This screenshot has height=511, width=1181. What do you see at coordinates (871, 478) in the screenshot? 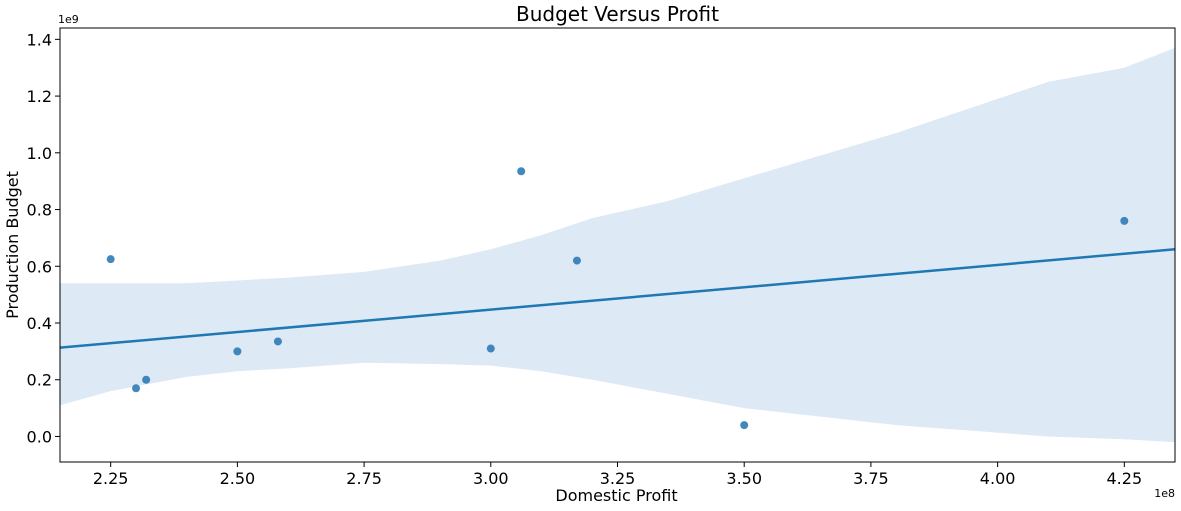
I see `x-tick-label: 3.75` at bounding box center [871, 478].